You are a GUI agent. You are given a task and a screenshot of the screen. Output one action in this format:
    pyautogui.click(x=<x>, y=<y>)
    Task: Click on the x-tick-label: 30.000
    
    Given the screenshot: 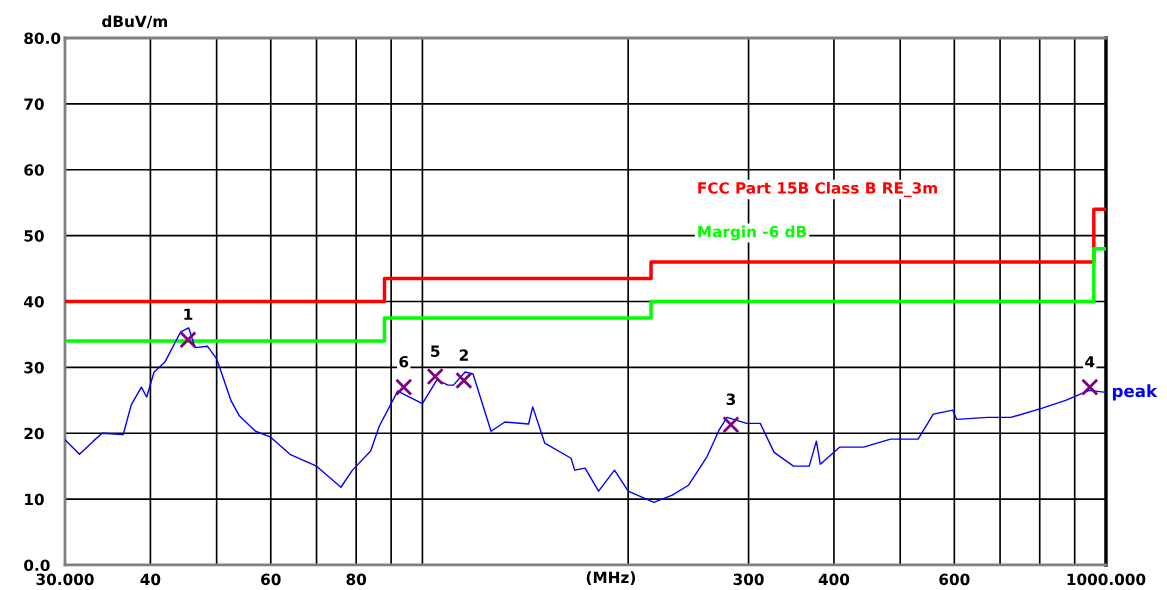 What is the action you would take?
    pyautogui.click(x=65, y=579)
    